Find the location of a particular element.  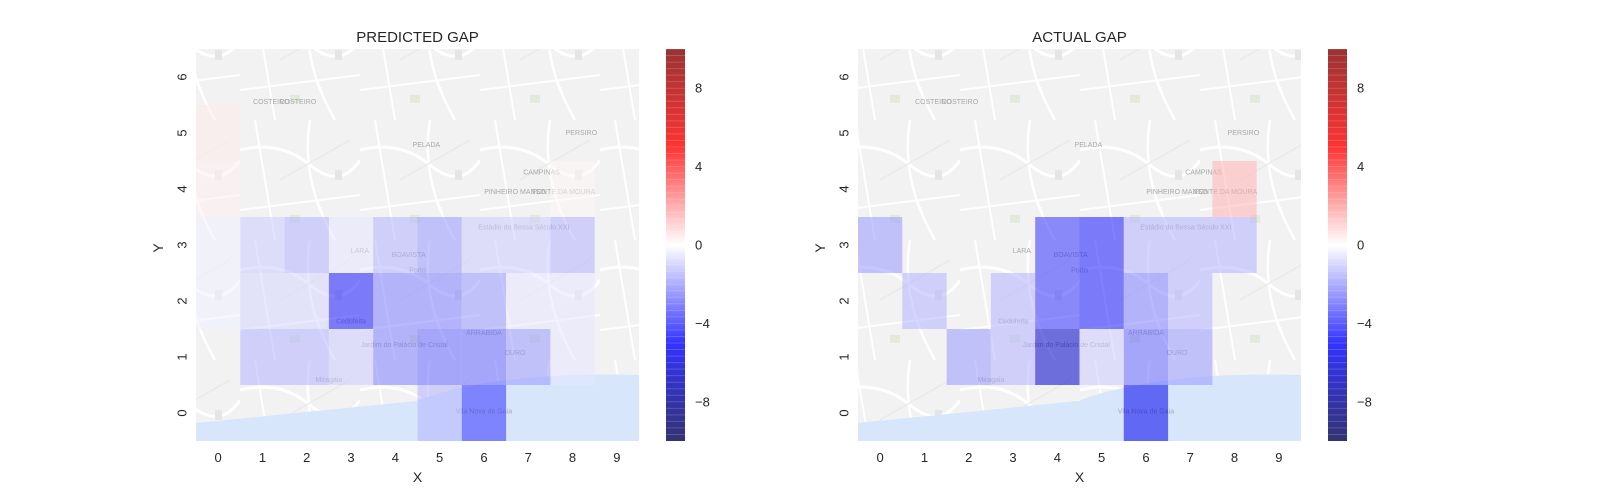

colorbar-tick-label: 0 is located at coordinates (698, 245).